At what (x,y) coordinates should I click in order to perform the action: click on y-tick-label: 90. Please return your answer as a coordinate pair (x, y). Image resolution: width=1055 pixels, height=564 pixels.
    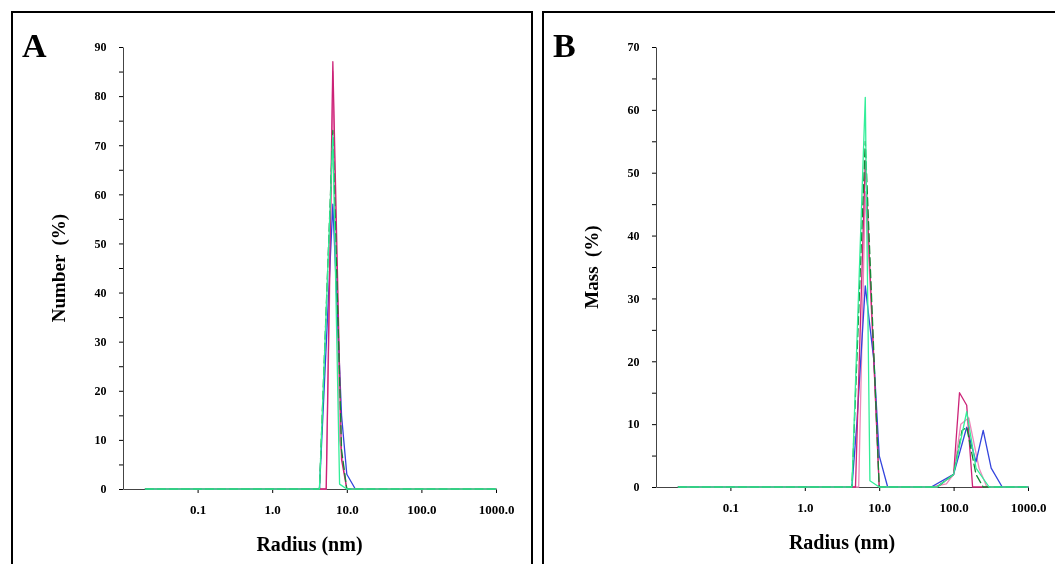
    Looking at the image, I should click on (100, 47).